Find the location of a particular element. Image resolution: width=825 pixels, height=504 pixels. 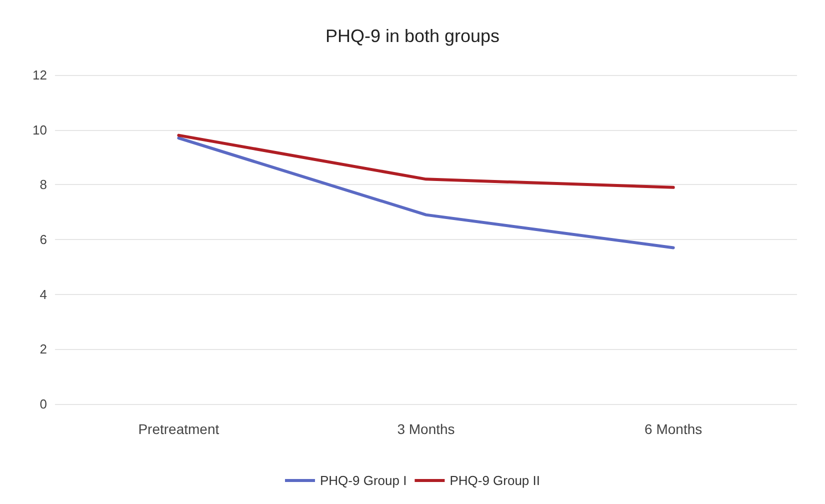

y-tick-label: 6 is located at coordinates (43, 239).